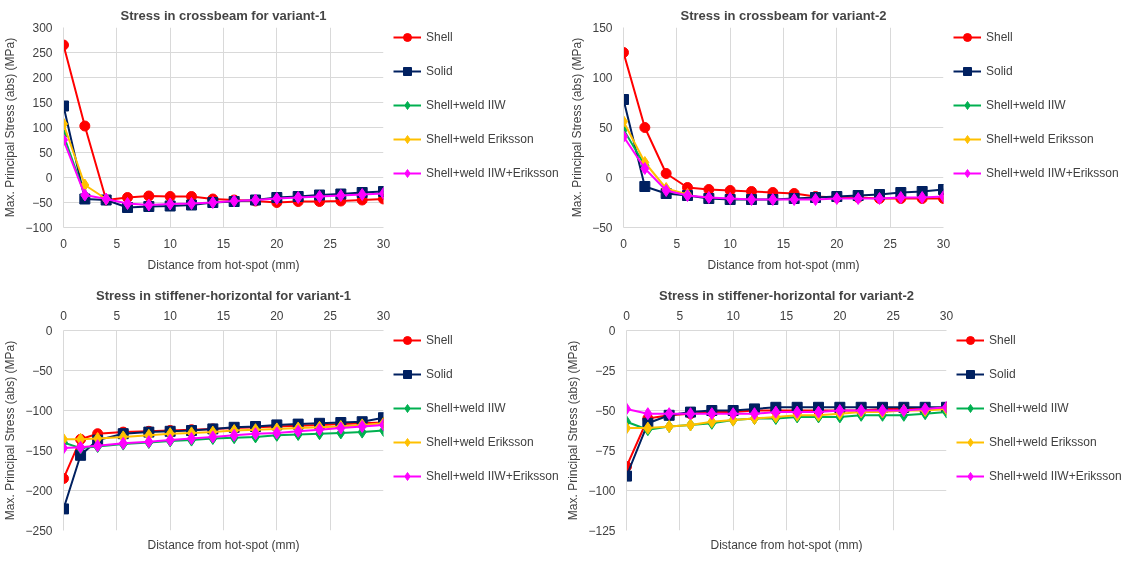 The image size is (1139, 574). Describe the element at coordinates (223, 15) in the screenshot. I see `chart-title: Stress in crossbeam for variant-1` at that location.